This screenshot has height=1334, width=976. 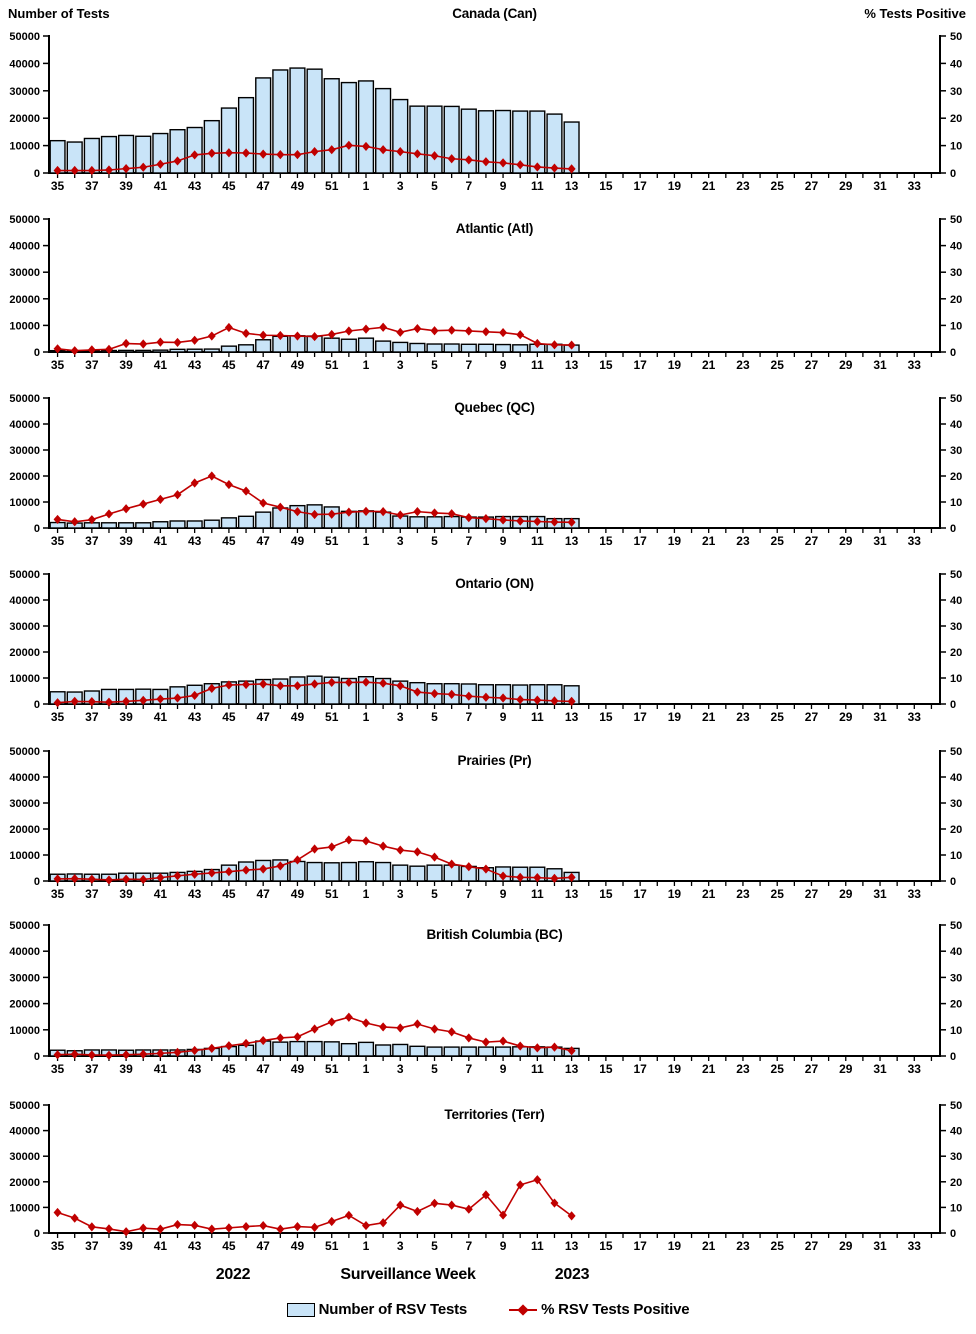 What do you see at coordinates (956, 804) in the screenshot?
I see `right-tick-label: 30` at bounding box center [956, 804].